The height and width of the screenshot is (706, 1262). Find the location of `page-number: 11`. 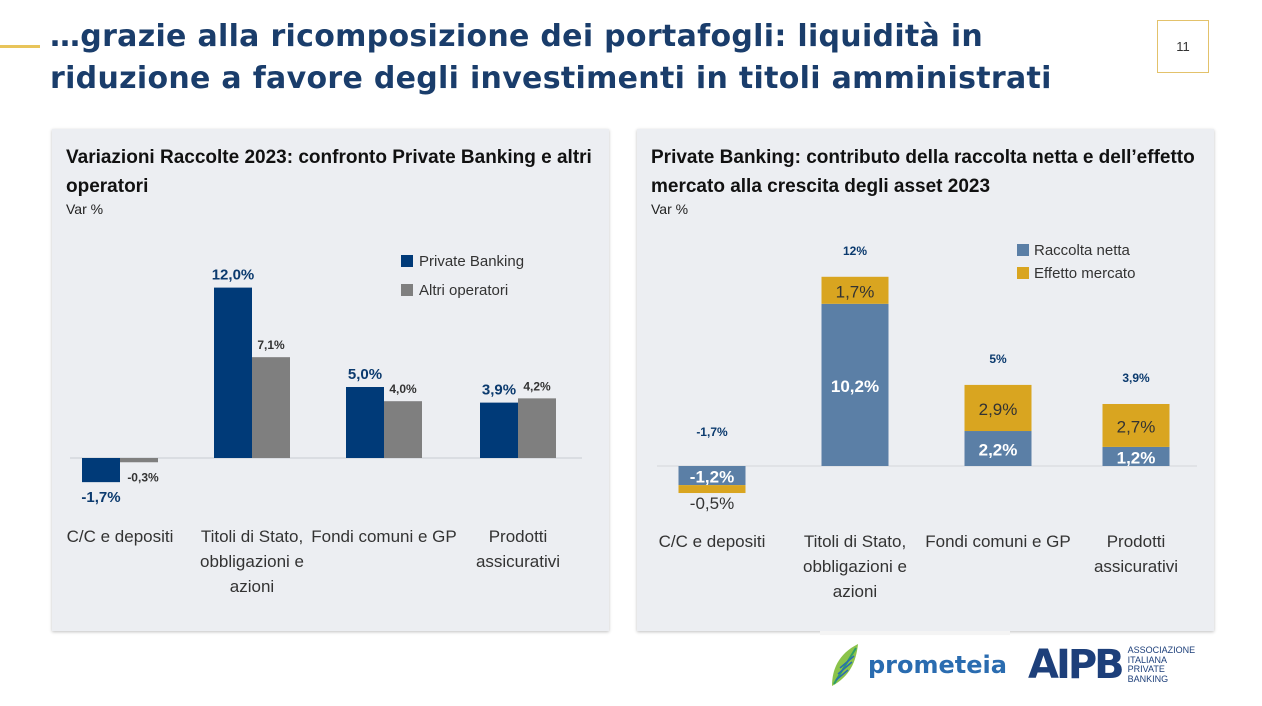

page-number: 11 is located at coordinates (1183, 46).